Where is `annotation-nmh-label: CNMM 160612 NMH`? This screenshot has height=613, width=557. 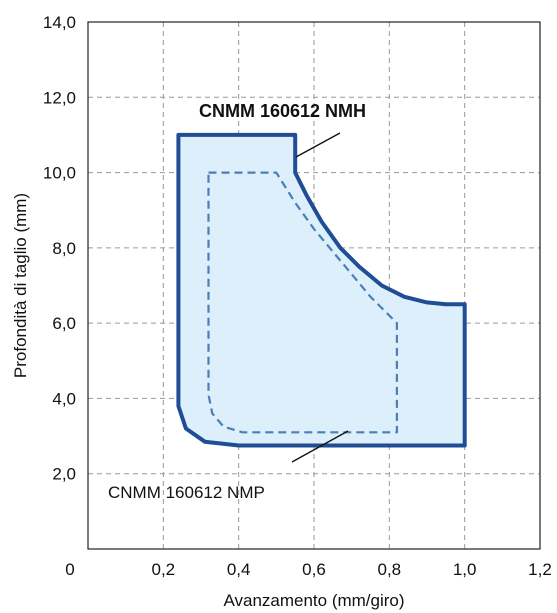 annotation-nmh-label: CNMM 160612 NMH is located at coordinates (282, 111).